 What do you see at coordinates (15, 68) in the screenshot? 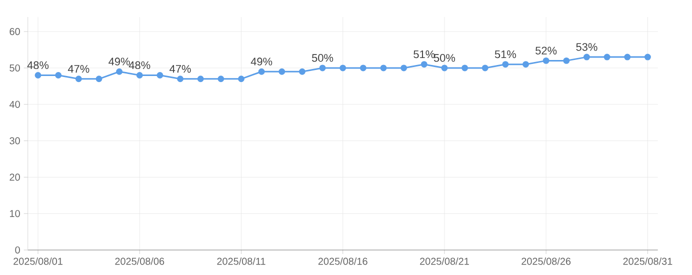
I see `y-tick-label: 50` at bounding box center [15, 68].